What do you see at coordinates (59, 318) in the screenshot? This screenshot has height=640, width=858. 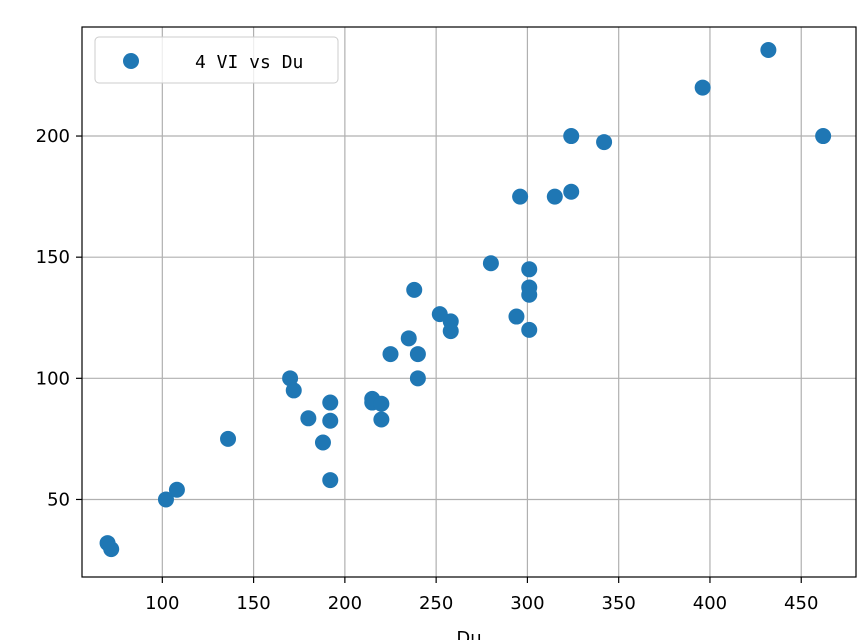 I see `y-axis-ticks: 50 100 150 200` at bounding box center [59, 318].